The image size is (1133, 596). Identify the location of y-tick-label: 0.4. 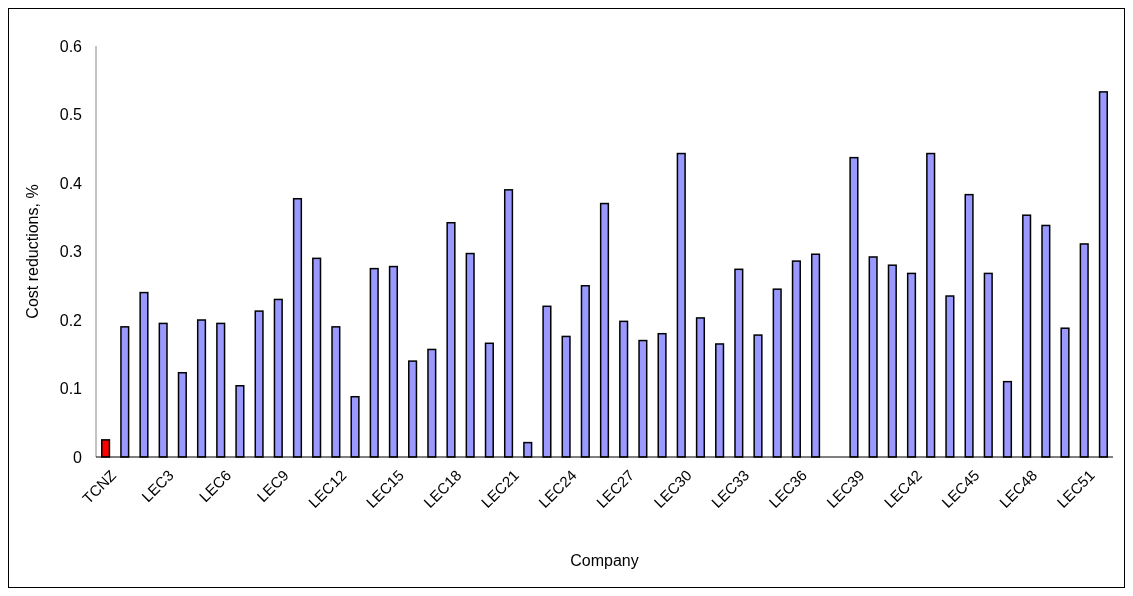
(71, 183).